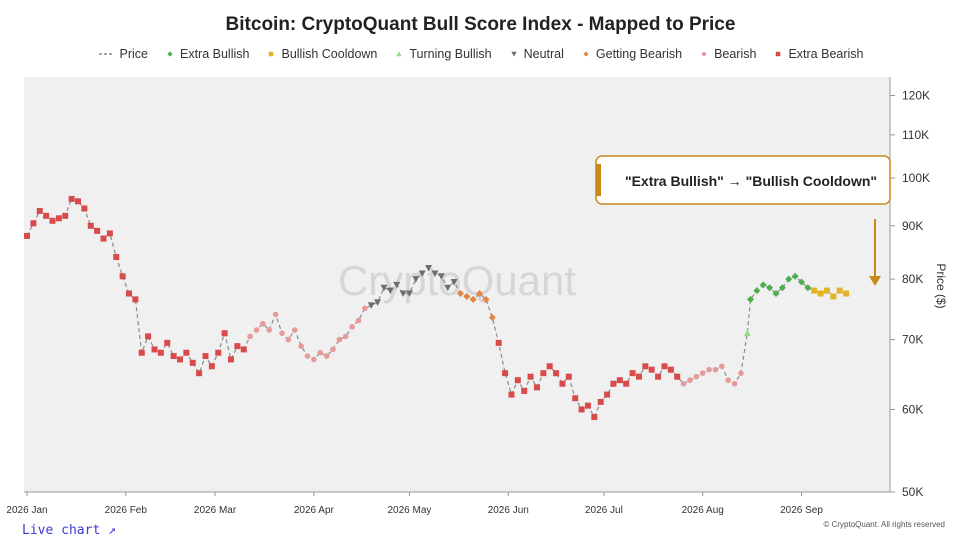  What do you see at coordinates (322, 54) in the screenshot?
I see `legend-item-bullish-cooldown: Bullish Cooldown` at bounding box center [322, 54].